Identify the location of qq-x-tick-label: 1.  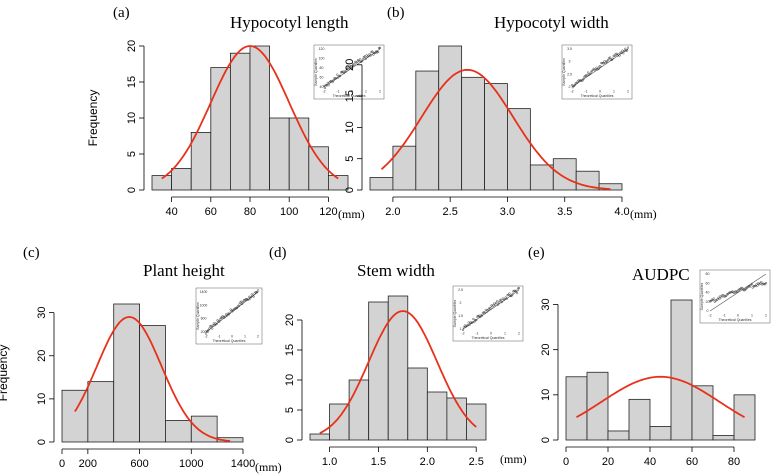
(505, 334).